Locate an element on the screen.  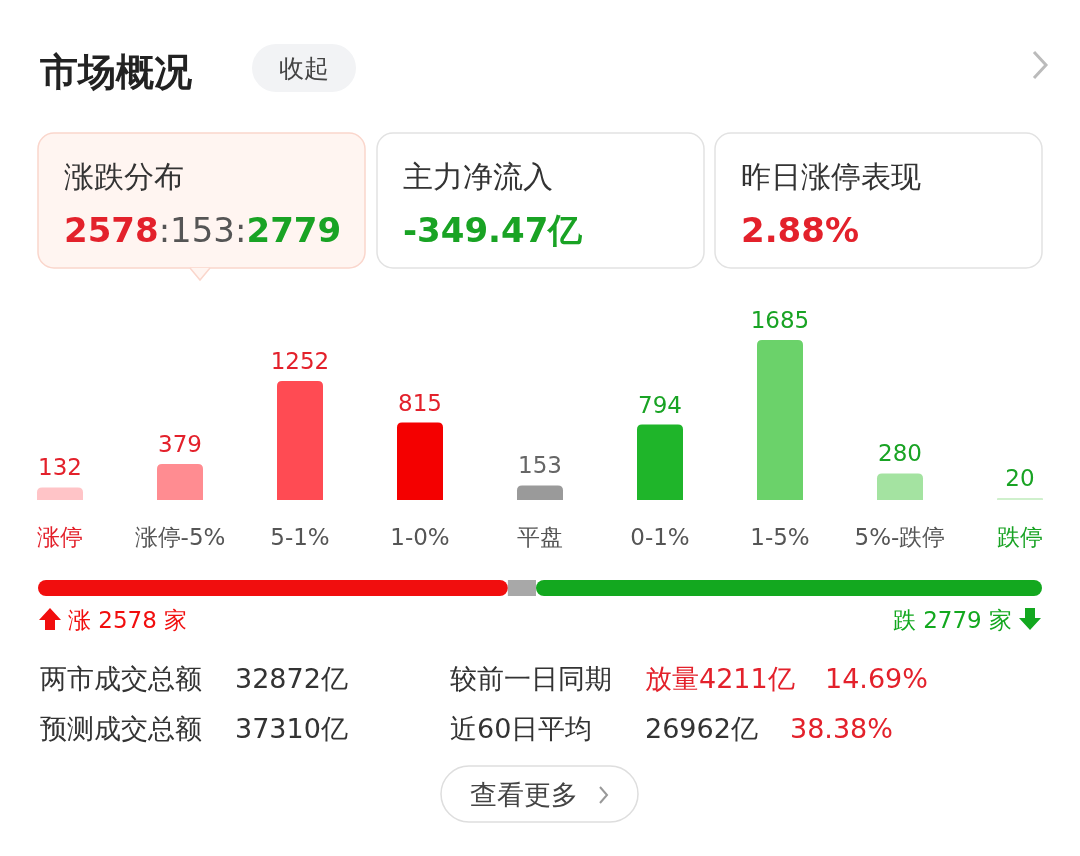
text: 2578:153:2779 is located at coordinates (203, 230).